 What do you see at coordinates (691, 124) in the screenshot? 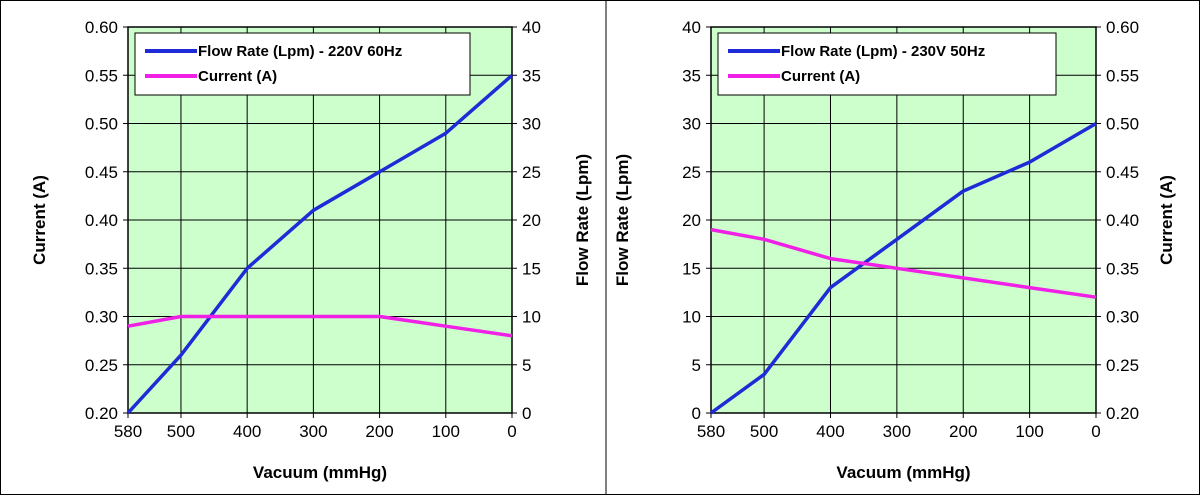
I see `left-tick-label: 30` at bounding box center [691, 124].